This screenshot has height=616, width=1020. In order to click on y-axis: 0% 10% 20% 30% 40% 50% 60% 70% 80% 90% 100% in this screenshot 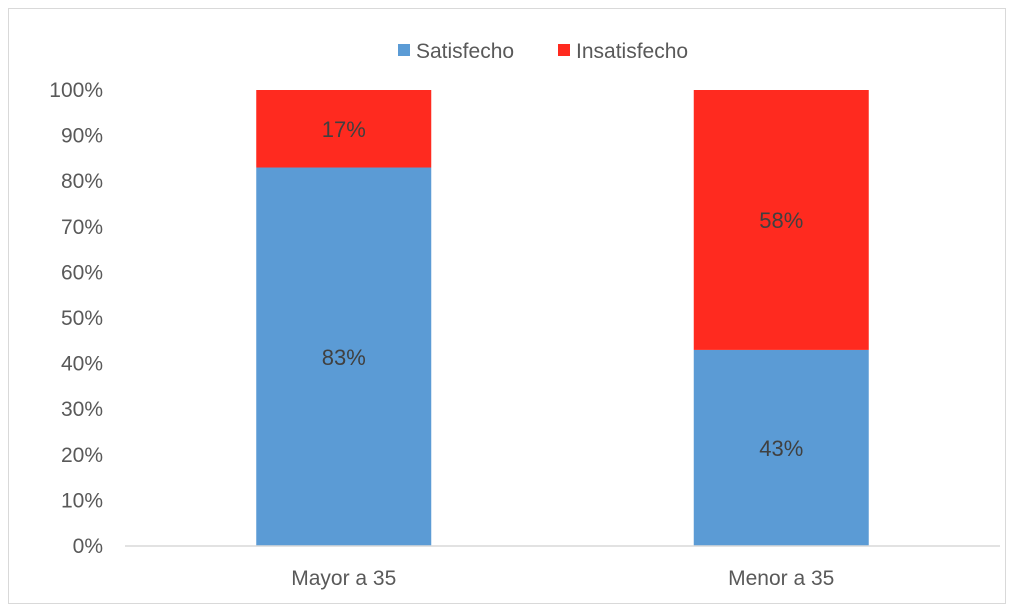, I will do `click(76, 318)`.